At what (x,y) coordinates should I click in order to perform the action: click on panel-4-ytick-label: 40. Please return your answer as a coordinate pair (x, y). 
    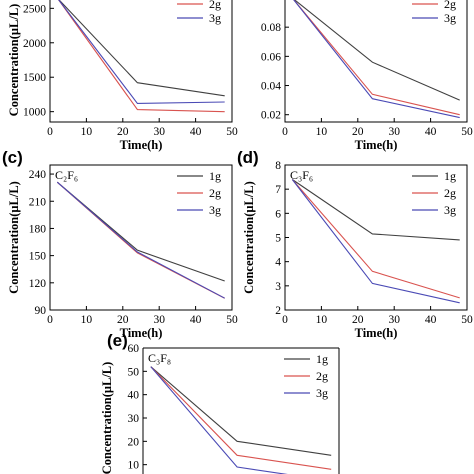
    Looking at the image, I should click on (134, 396).